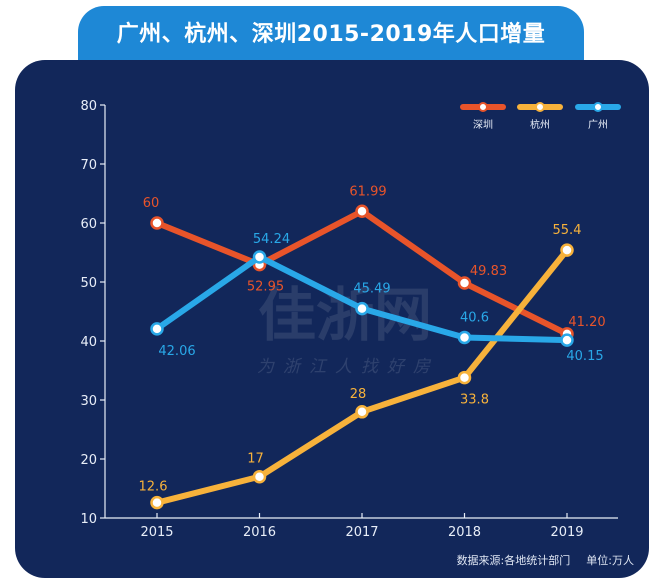 The image size is (662, 584). I want to click on data-label-0-3: 49.83, so click(488, 271).